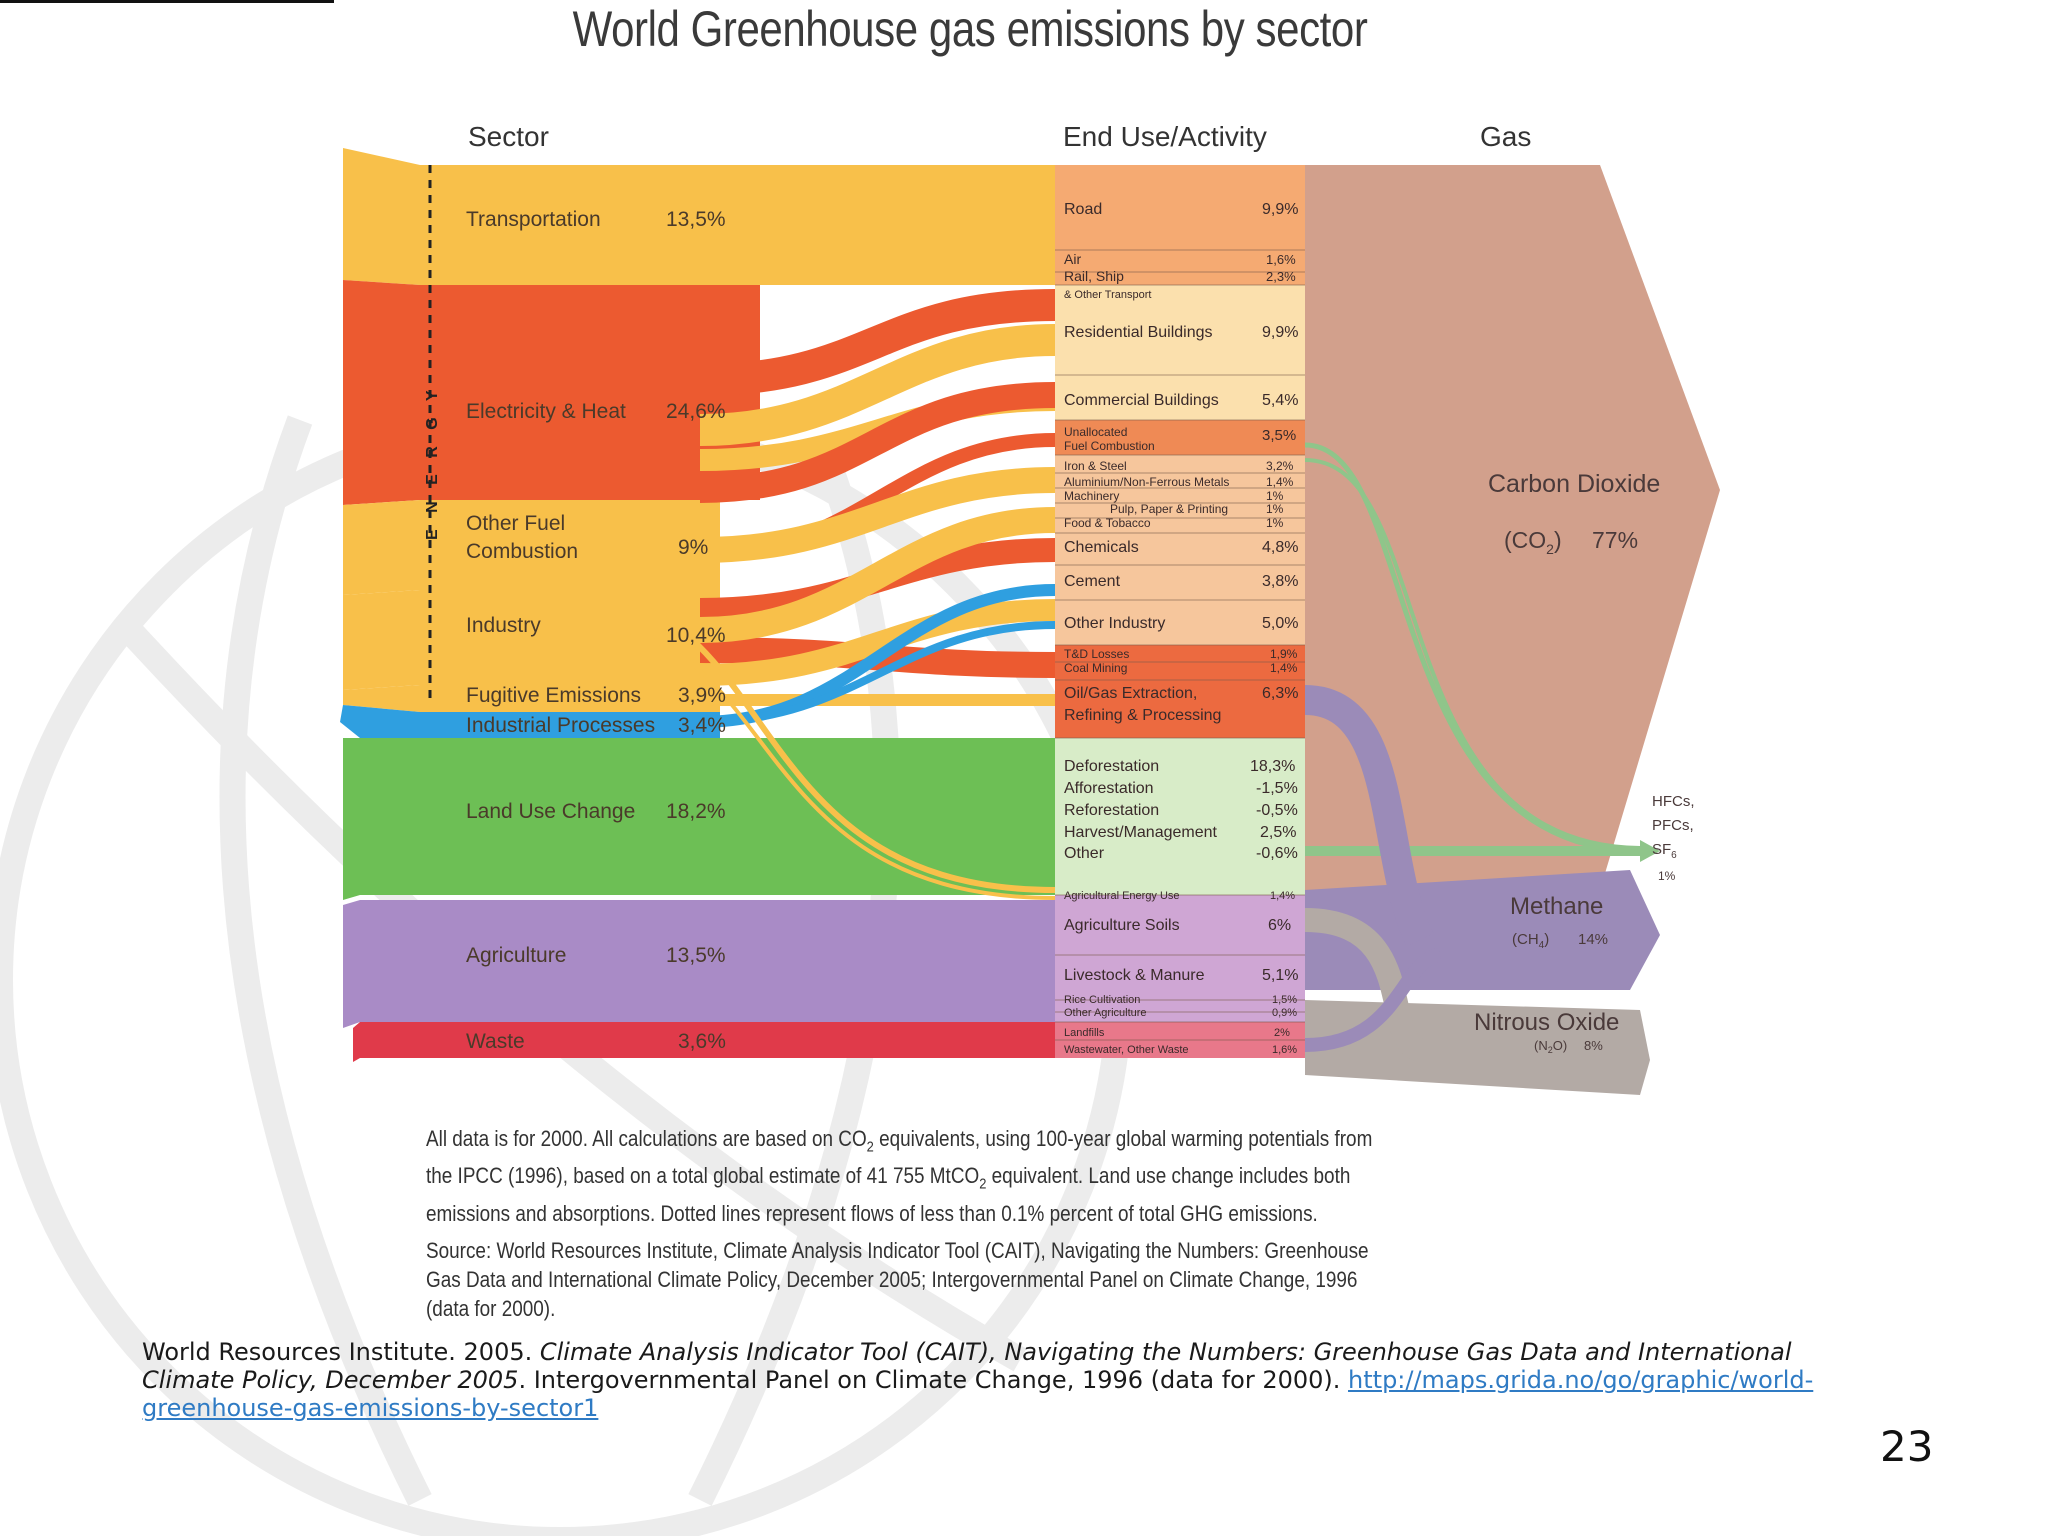 Image resolution: width=2048 pixels, height=1536 pixels. I want to click on end-use-unallocated-block, so click(1180, 437).